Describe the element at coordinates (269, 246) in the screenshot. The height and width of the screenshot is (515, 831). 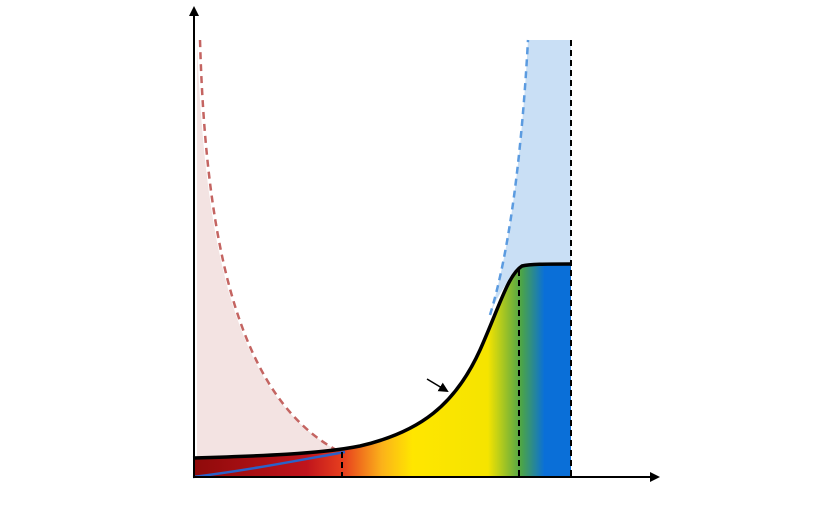
I see `red-dashed-curve` at that location.